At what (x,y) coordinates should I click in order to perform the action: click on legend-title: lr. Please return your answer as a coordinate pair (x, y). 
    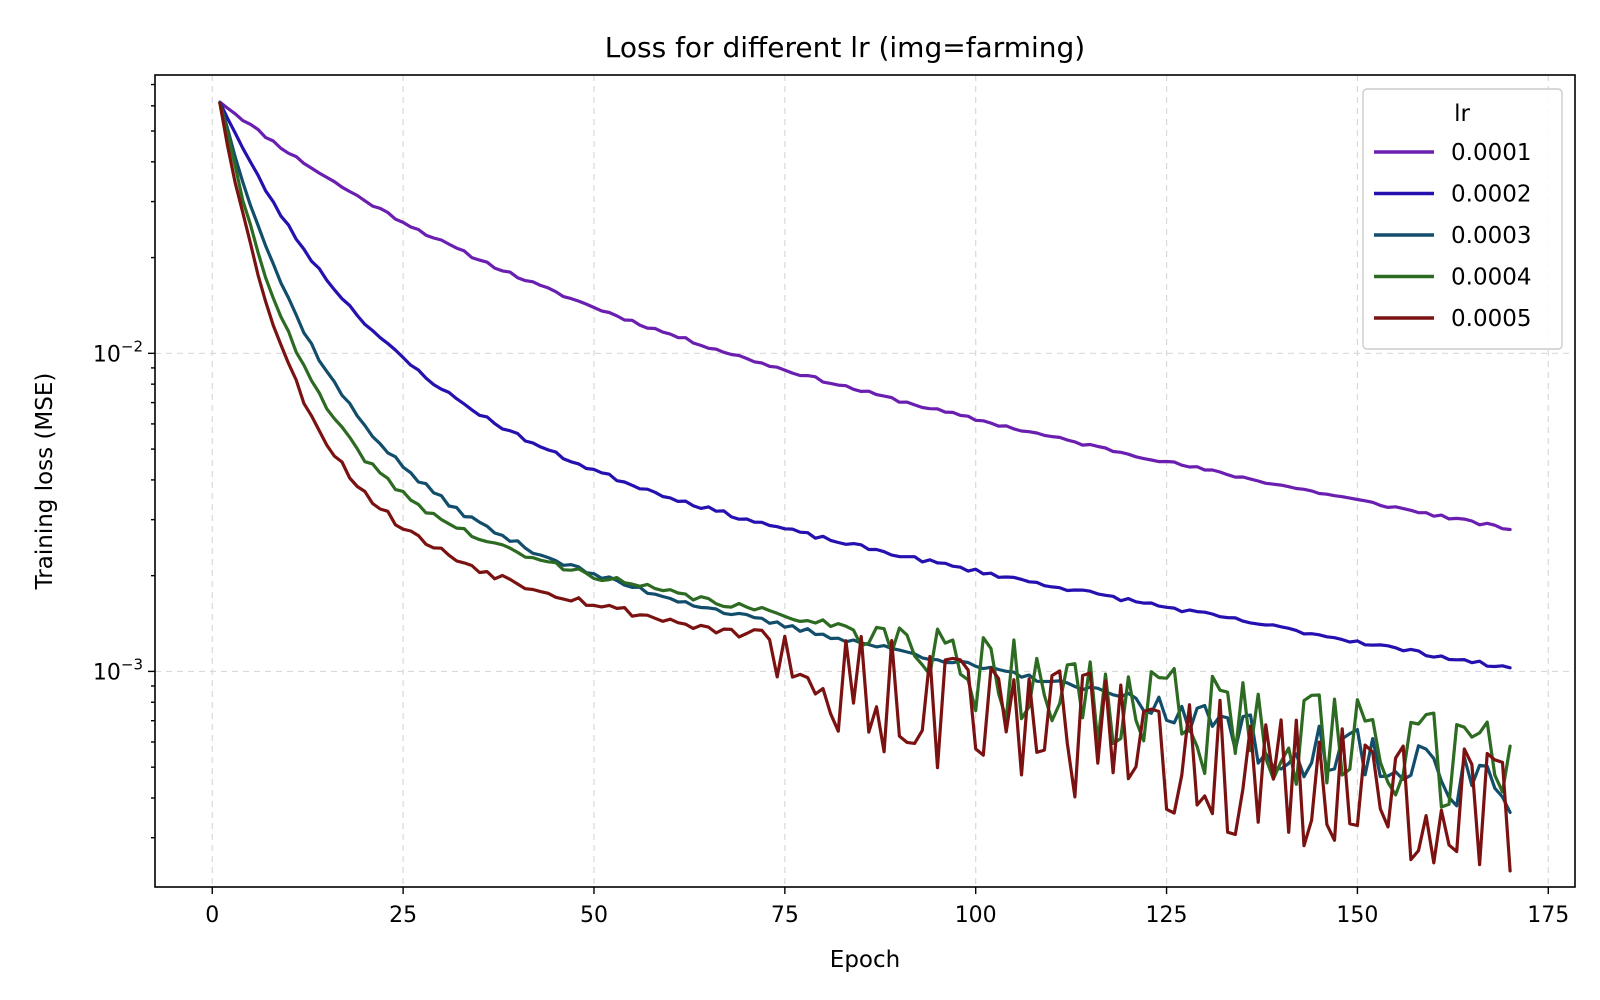
    Looking at the image, I should click on (1462, 114).